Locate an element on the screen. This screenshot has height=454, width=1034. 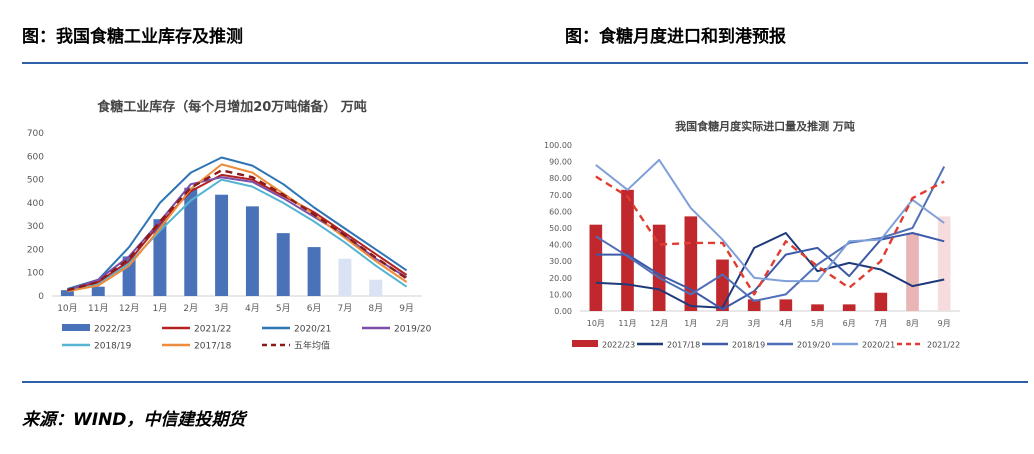
y-tick-label: 100 is located at coordinates (35, 274).